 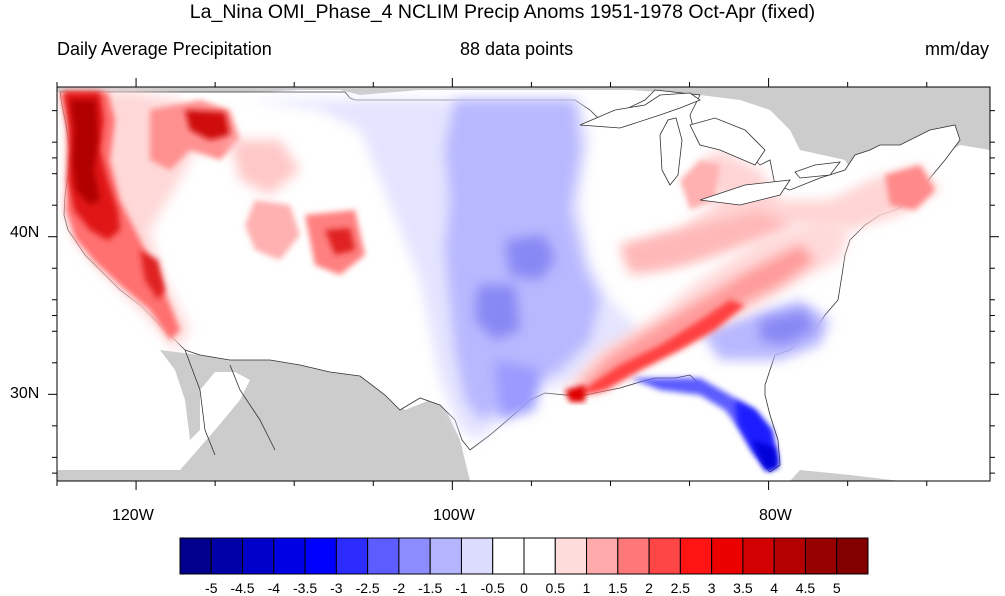 What do you see at coordinates (618, 588) in the screenshot?
I see `colorbar-label: 1.5` at bounding box center [618, 588].